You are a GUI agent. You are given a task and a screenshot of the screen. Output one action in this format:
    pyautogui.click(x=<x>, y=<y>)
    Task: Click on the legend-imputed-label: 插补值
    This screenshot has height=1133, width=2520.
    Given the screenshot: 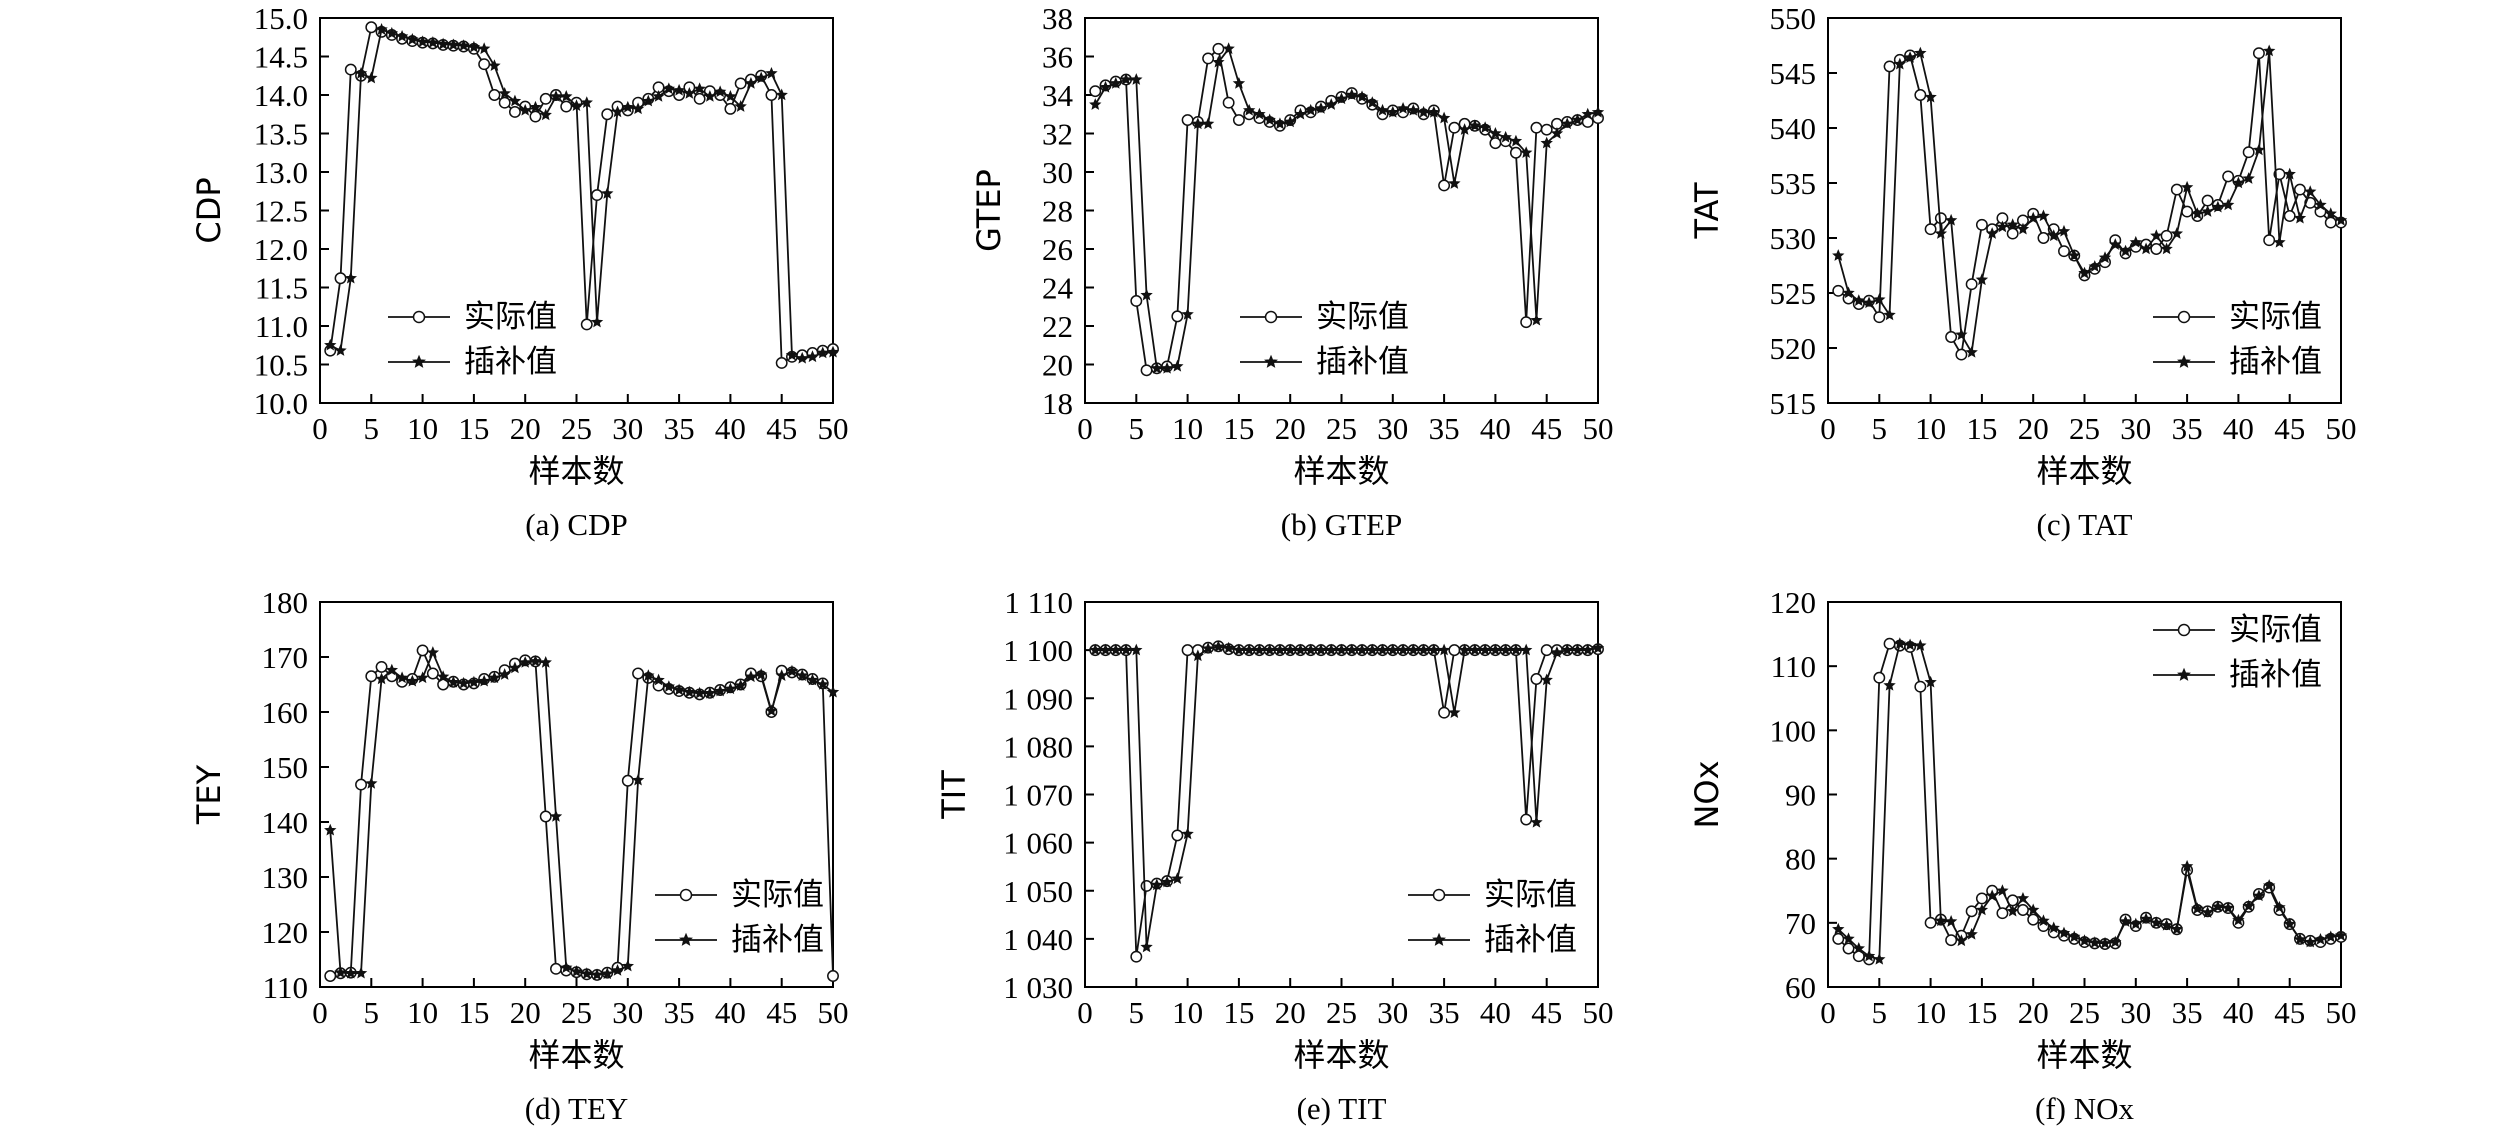 What is the action you would take?
    pyautogui.click(x=777, y=940)
    